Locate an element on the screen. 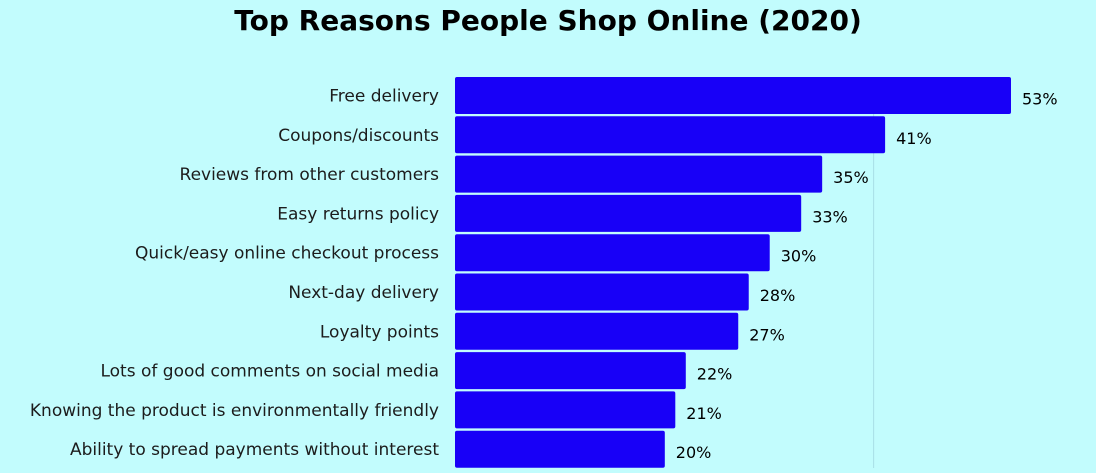 This screenshot has width=1096, height=473. bar-reviews-from-other-customers is located at coordinates (639, 174).